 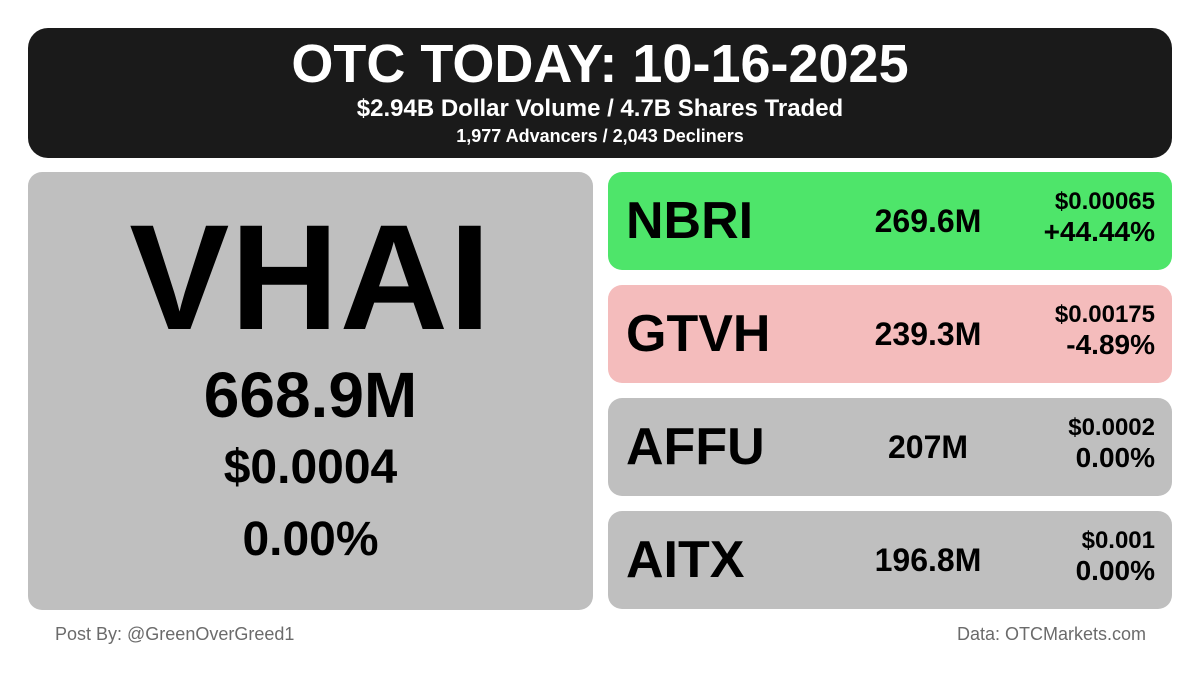 What do you see at coordinates (310, 395) in the screenshot?
I see `featured-volume: 668.9M` at bounding box center [310, 395].